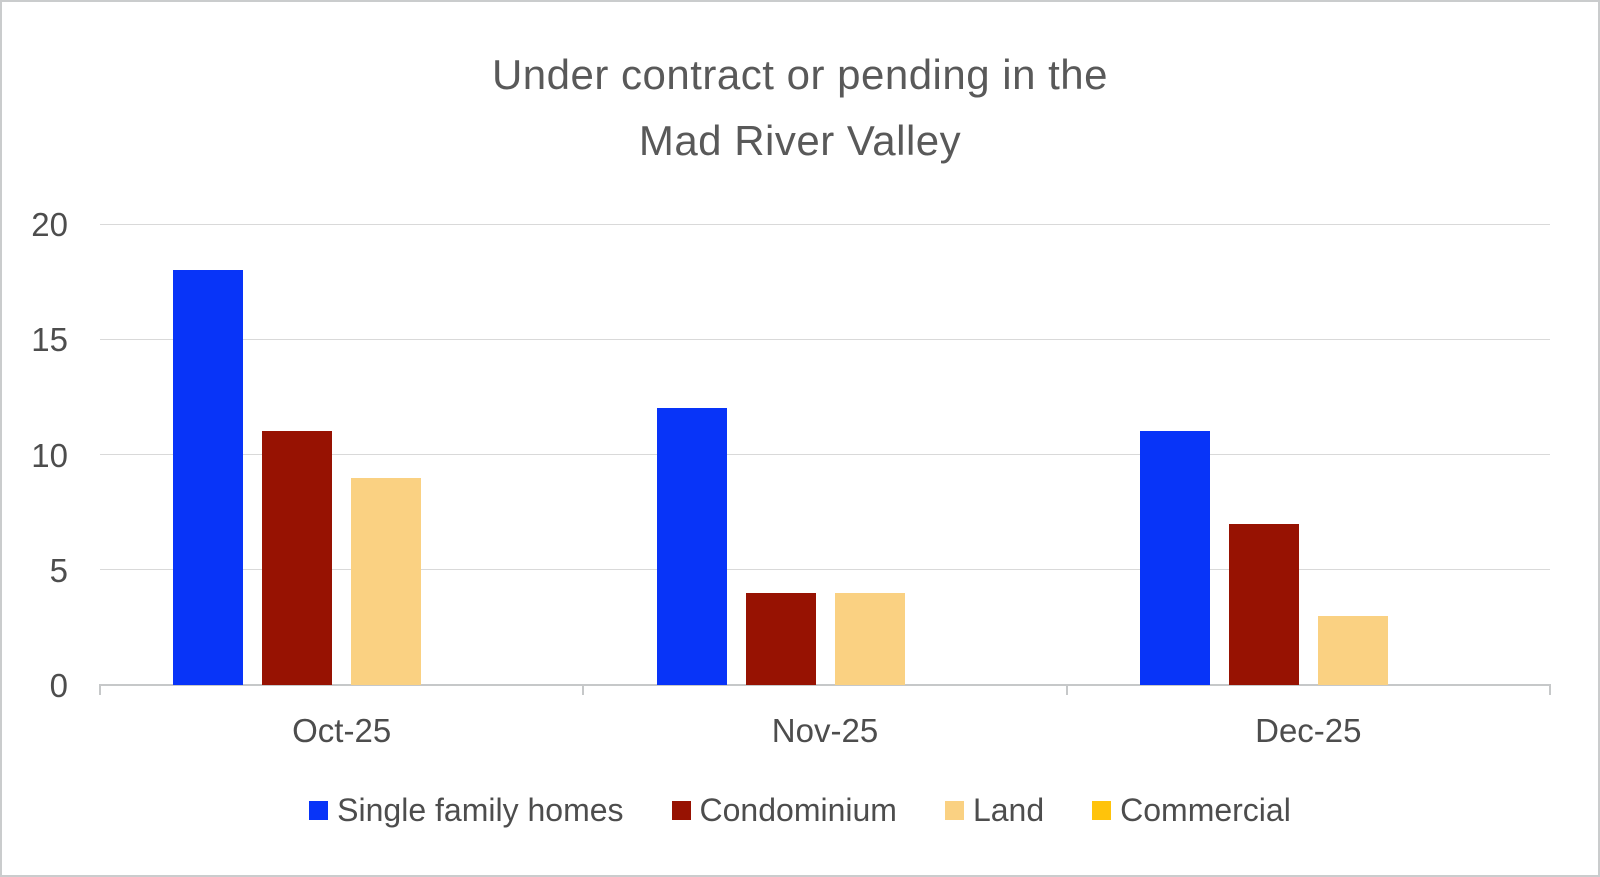  I want to click on x-axis-category-label: Nov-25, so click(825, 730).